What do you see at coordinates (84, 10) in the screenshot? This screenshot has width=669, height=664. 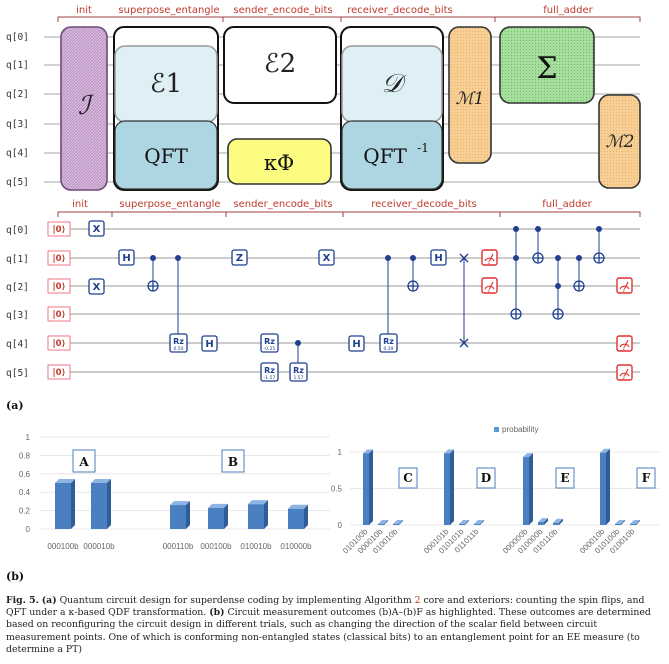 I see `top-section-init: init` at bounding box center [84, 10].